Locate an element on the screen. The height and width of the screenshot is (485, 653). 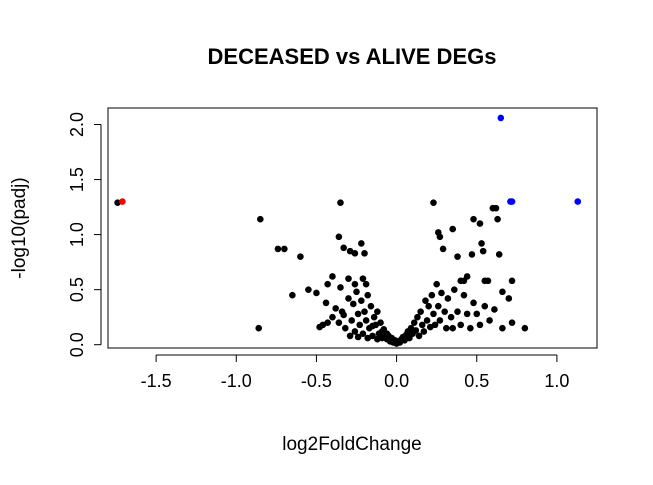
x-tick-label: -0.5 is located at coordinates (316, 381).